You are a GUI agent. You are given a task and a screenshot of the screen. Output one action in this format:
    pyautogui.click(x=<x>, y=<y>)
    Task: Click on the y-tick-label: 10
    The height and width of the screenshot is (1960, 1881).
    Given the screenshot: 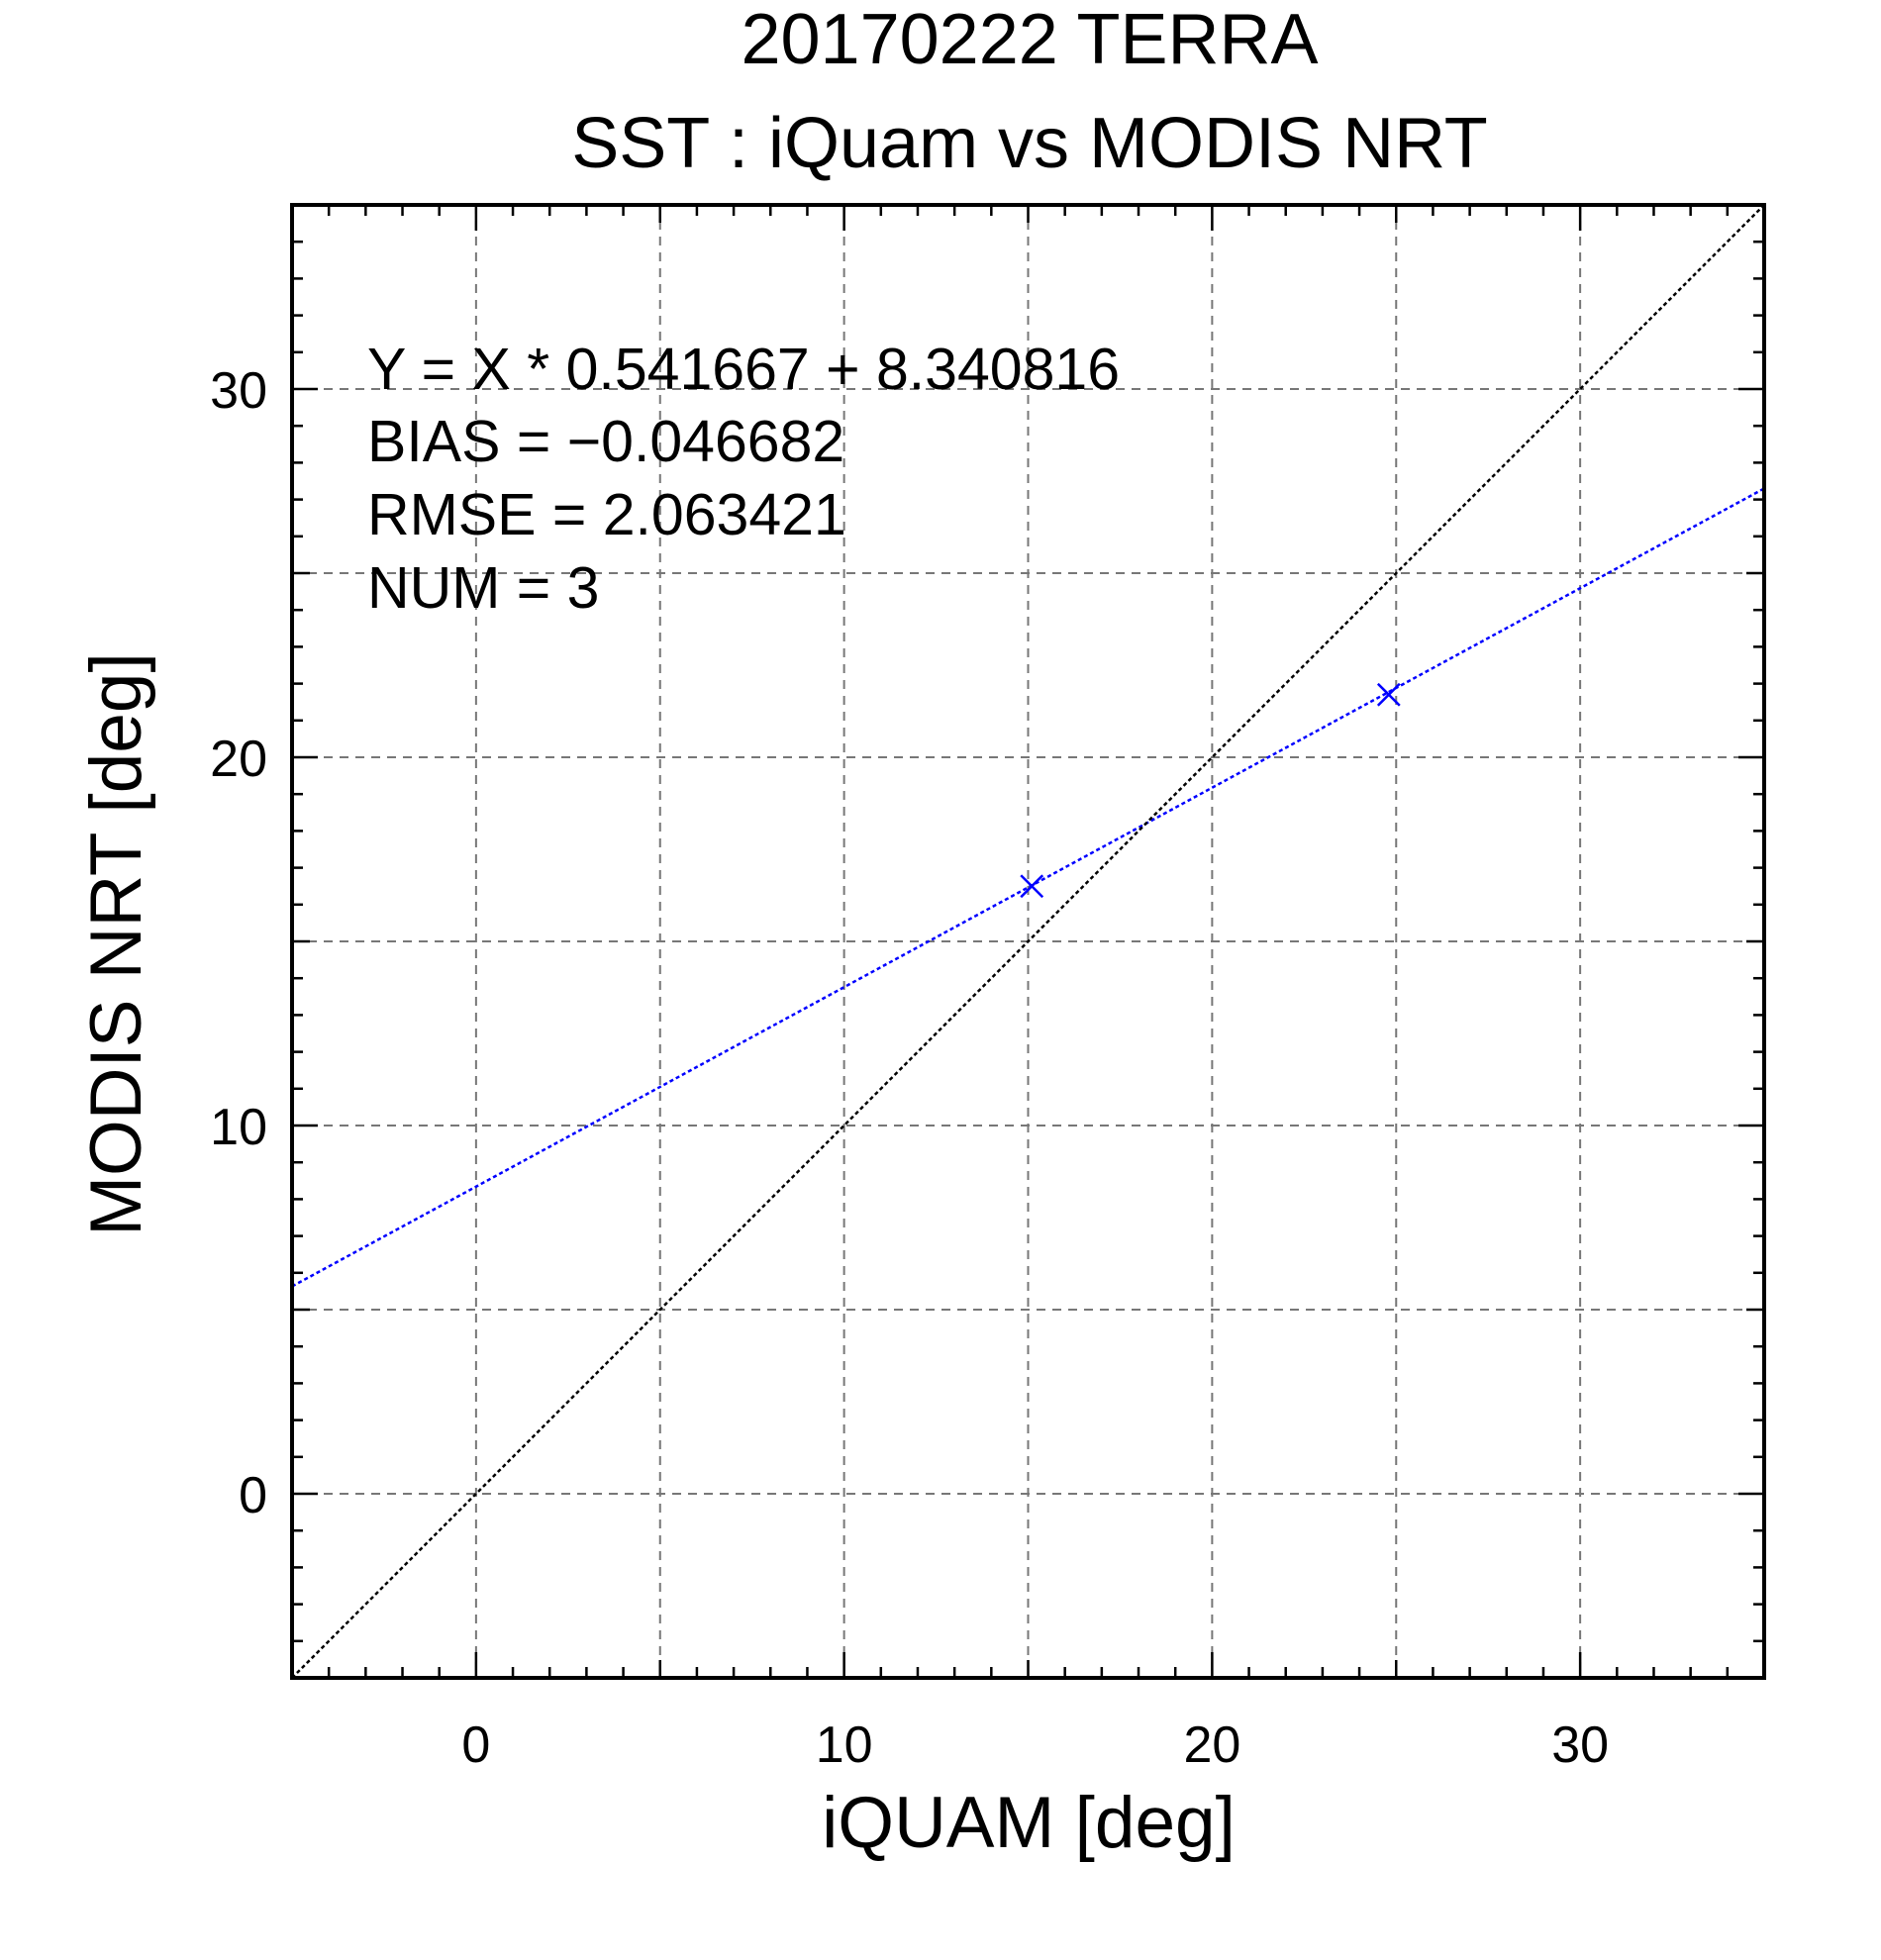 What is the action you would take?
    pyautogui.click(x=239, y=1127)
    